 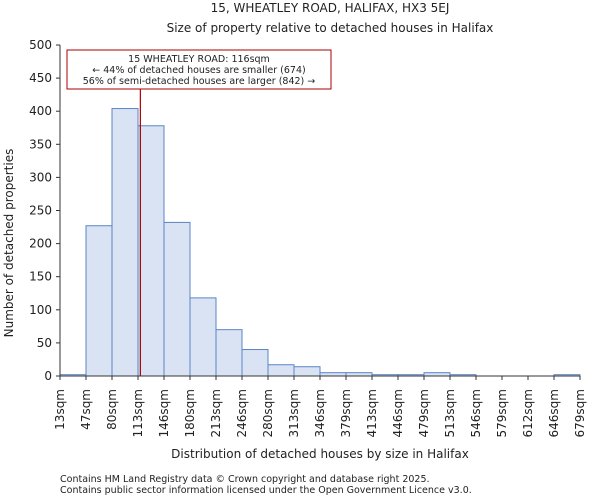 What do you see at coordinates (112, 409) in the screenshot?
I see `x-tick-label: 80sqm` at bounding box center [112, 409].